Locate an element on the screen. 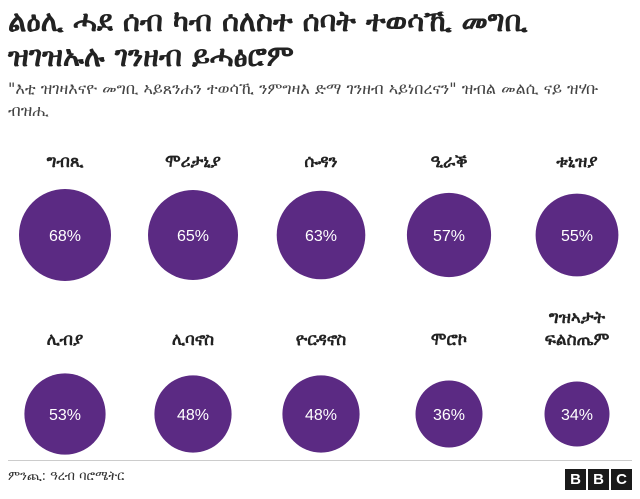  category-label: ሊብያ is located at coordinates (65, 340).